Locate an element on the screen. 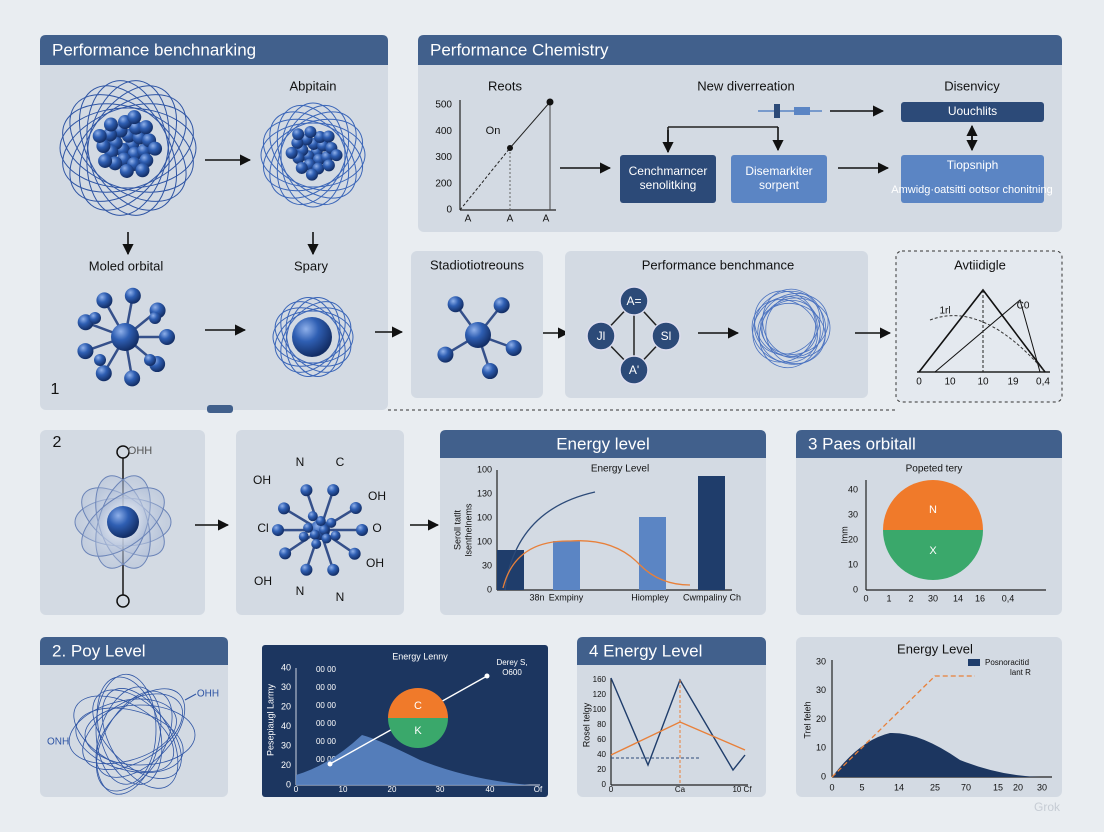 The height and width of the screenshot is (832, 1104). tick-label: 160 is located at coordinates (600, 679).